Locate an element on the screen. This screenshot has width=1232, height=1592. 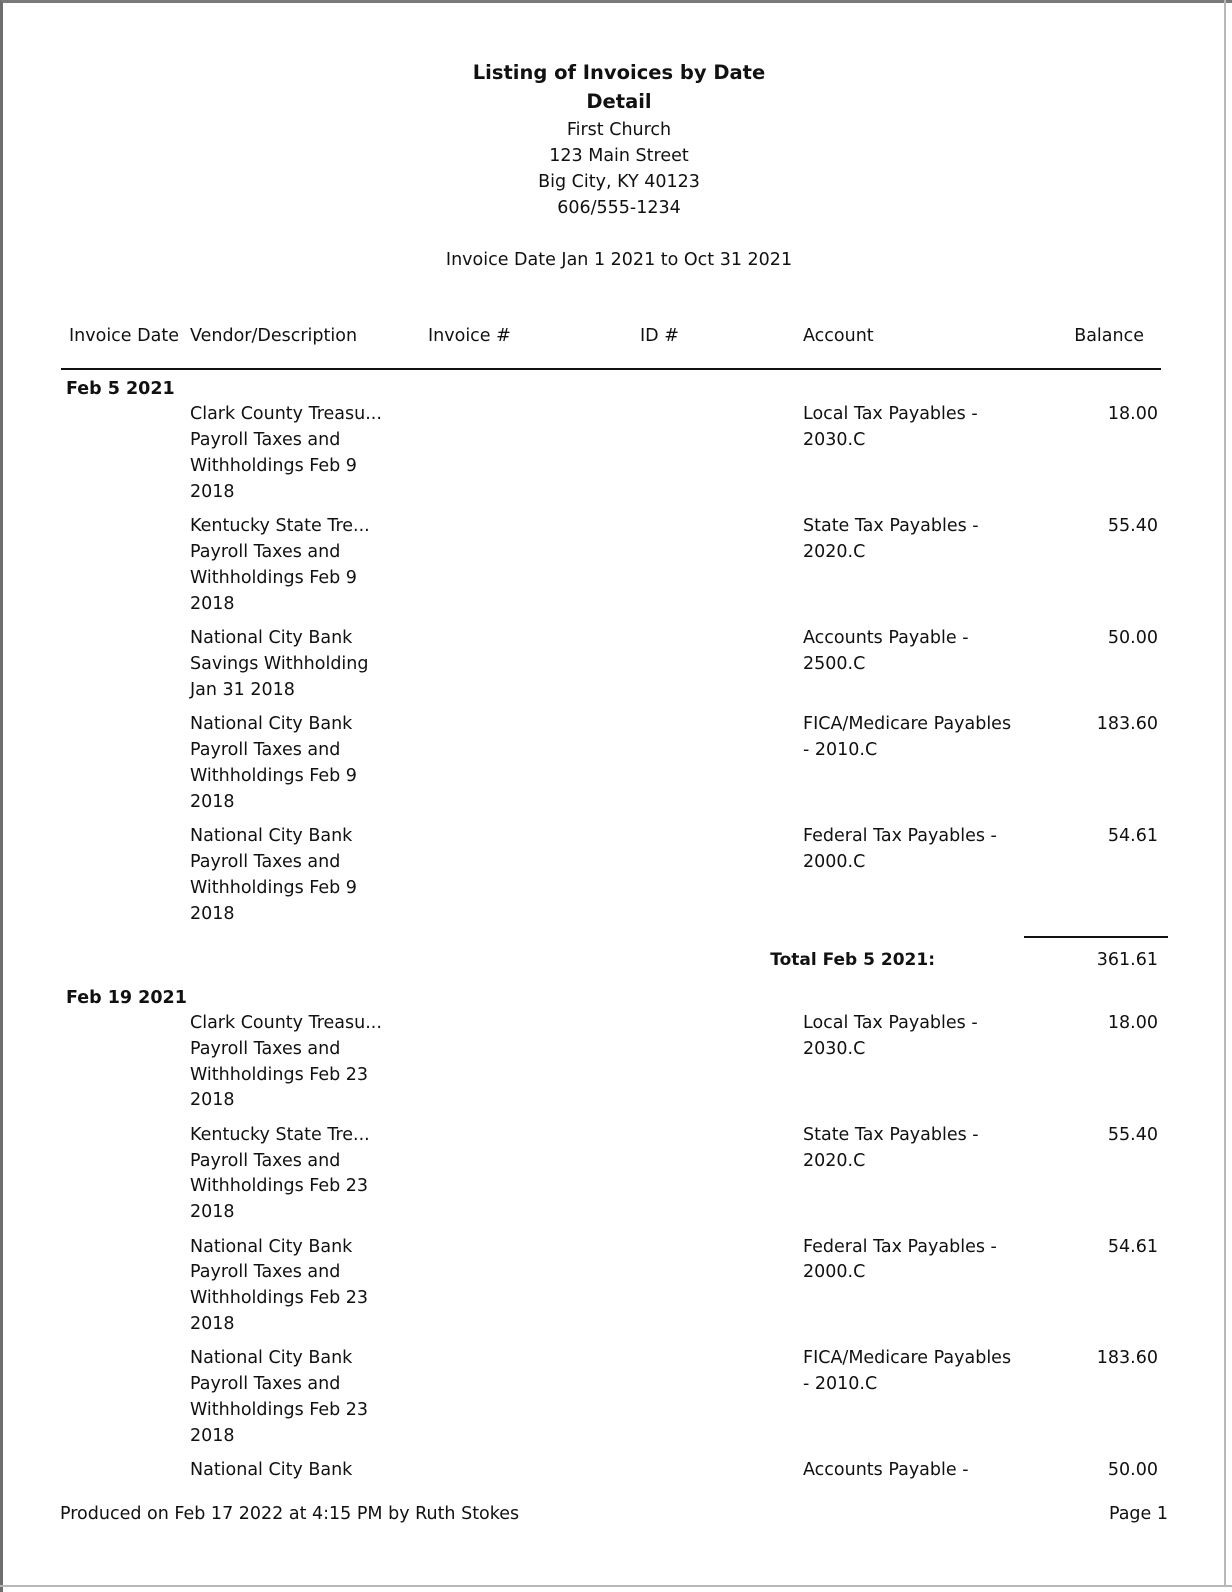
vendor-description: National City Bank is located at coordinates (300, 1471).